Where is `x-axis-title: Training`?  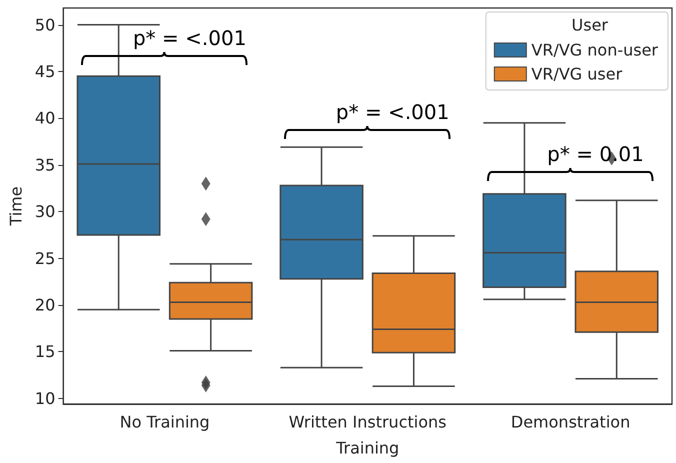
x-axis-title: Training is located at coordinates (367, 448).